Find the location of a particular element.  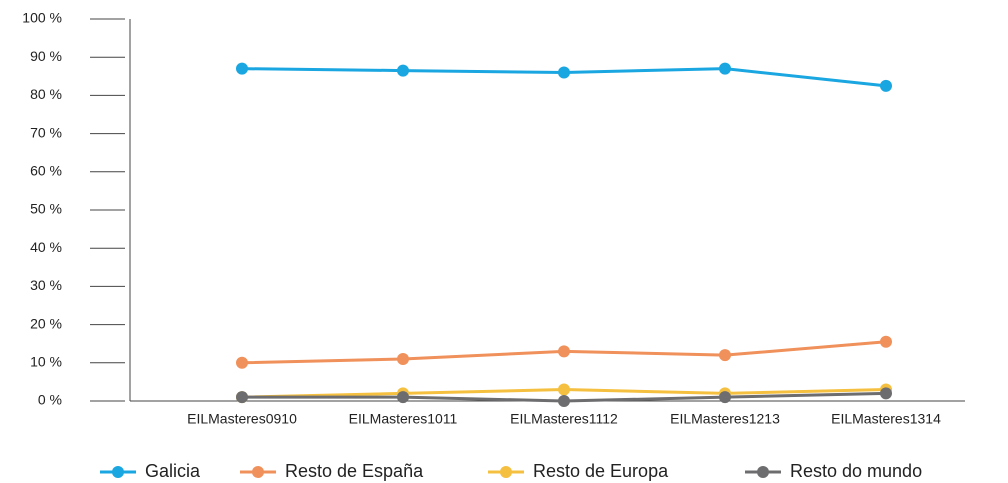

legend-label: Resto do mundo is located at coordinates (856, 471).